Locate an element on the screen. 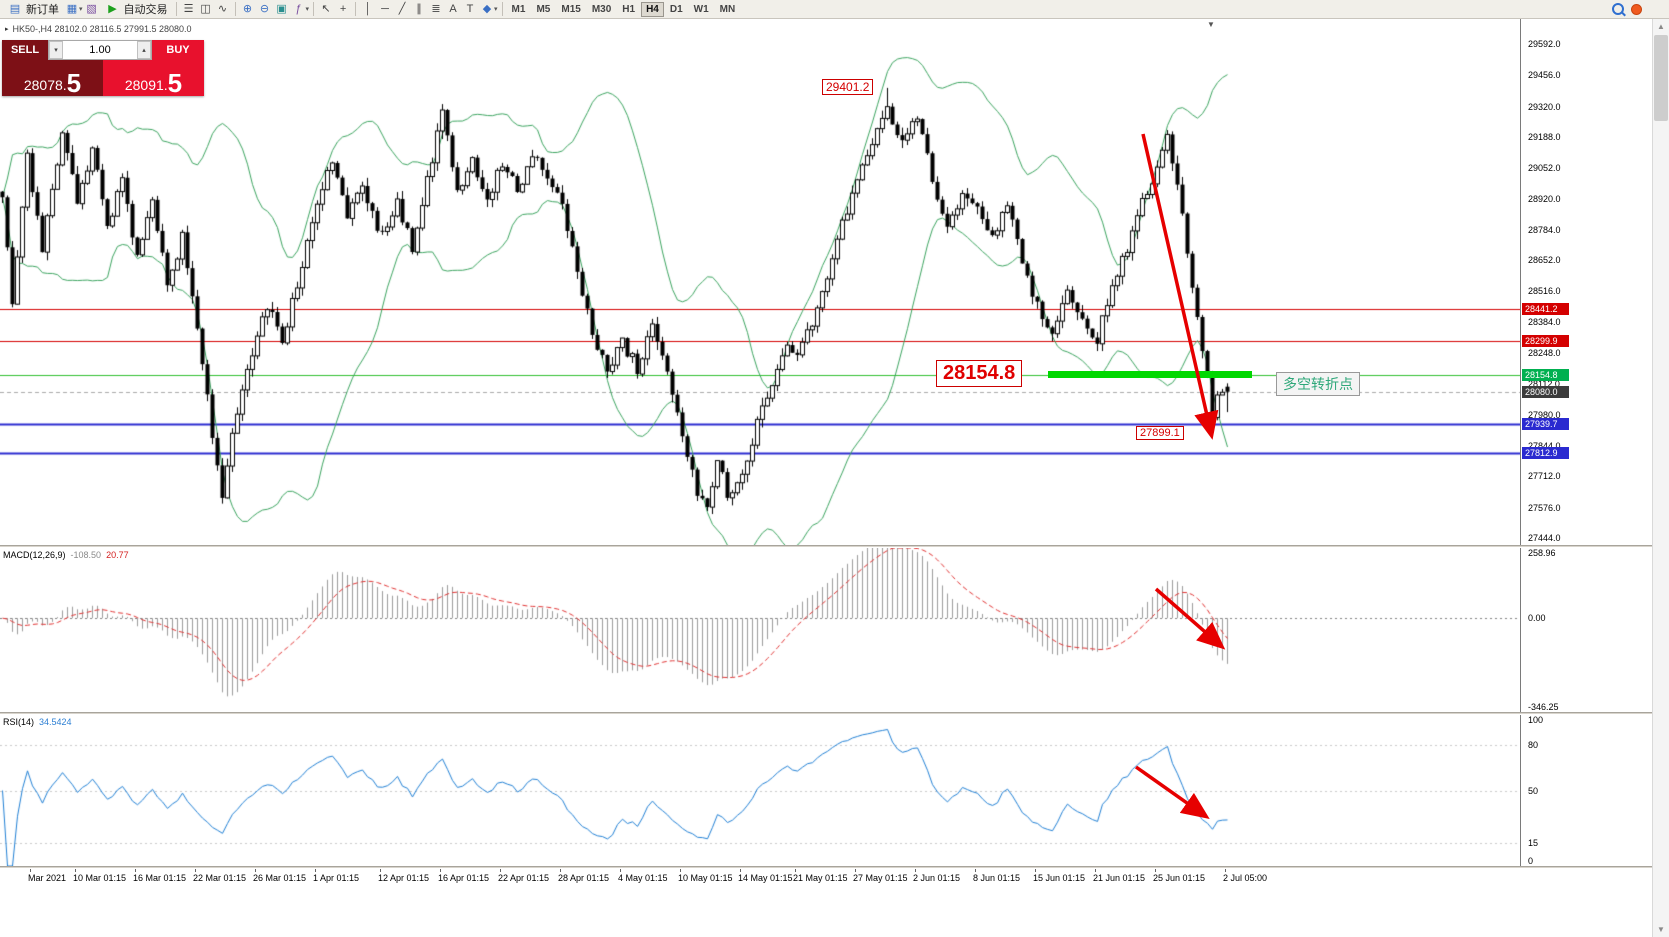 This screenshot has height=937, width=1669. time-label: 12 Apr 01:15 is located at coordinates (404, 878).